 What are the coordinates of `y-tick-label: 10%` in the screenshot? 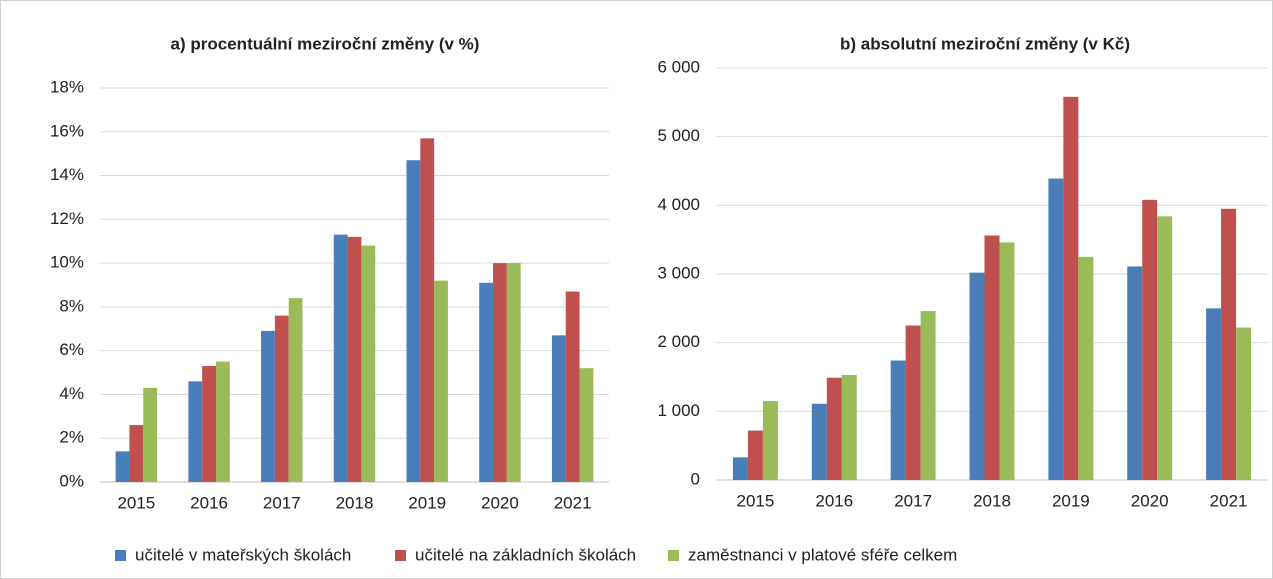 It's located at (67, 262).